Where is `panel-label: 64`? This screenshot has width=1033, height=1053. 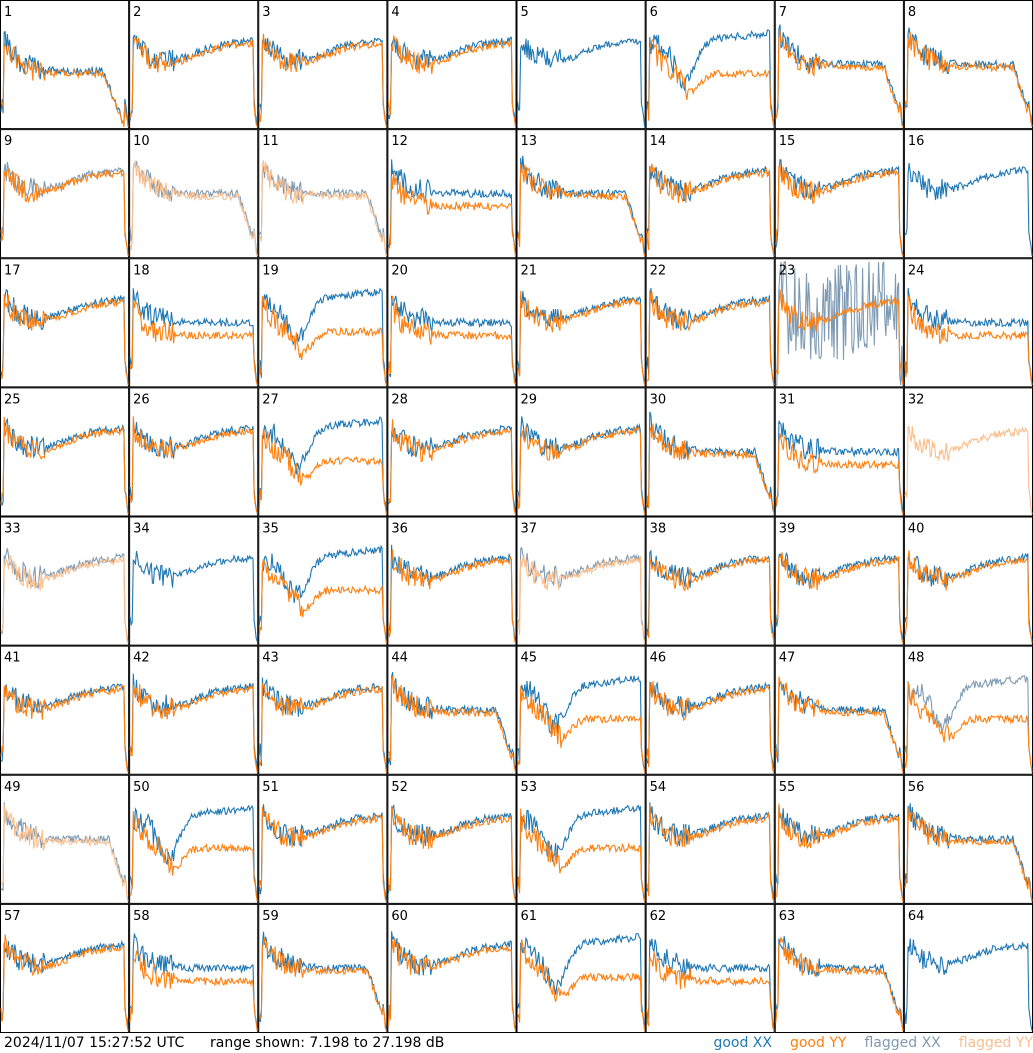
panel-label: 64 is located at coordinates (916, 916).